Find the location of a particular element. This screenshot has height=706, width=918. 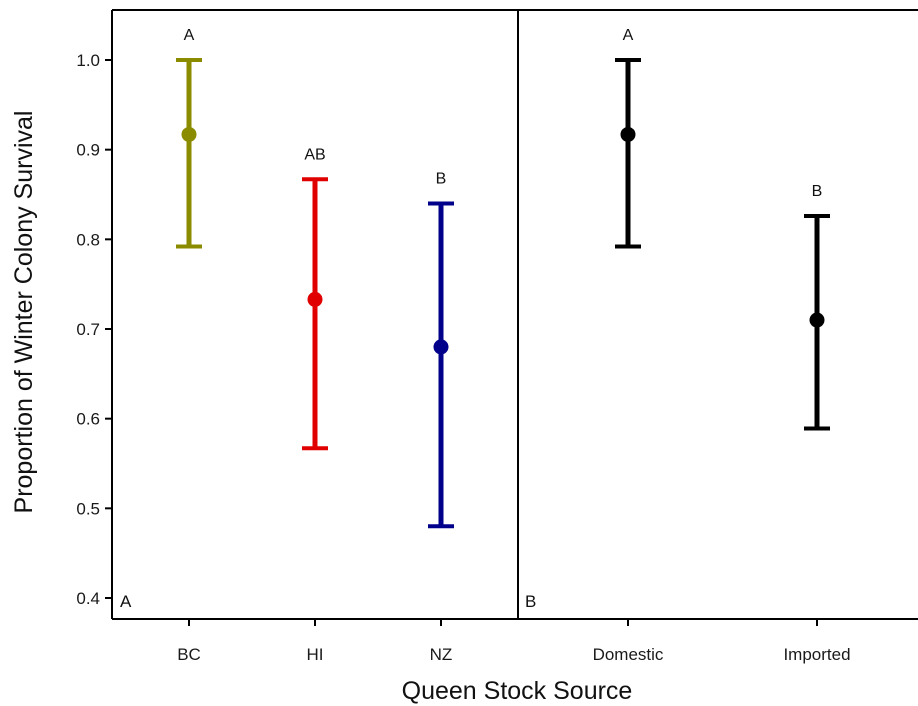

errorbar-bc: A is located at coordinates (189, 138).